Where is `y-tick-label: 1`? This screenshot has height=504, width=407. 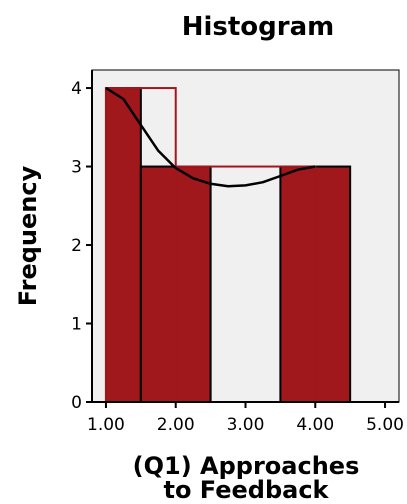
y-tick-label: 1 is located at coordinates (76, 325).